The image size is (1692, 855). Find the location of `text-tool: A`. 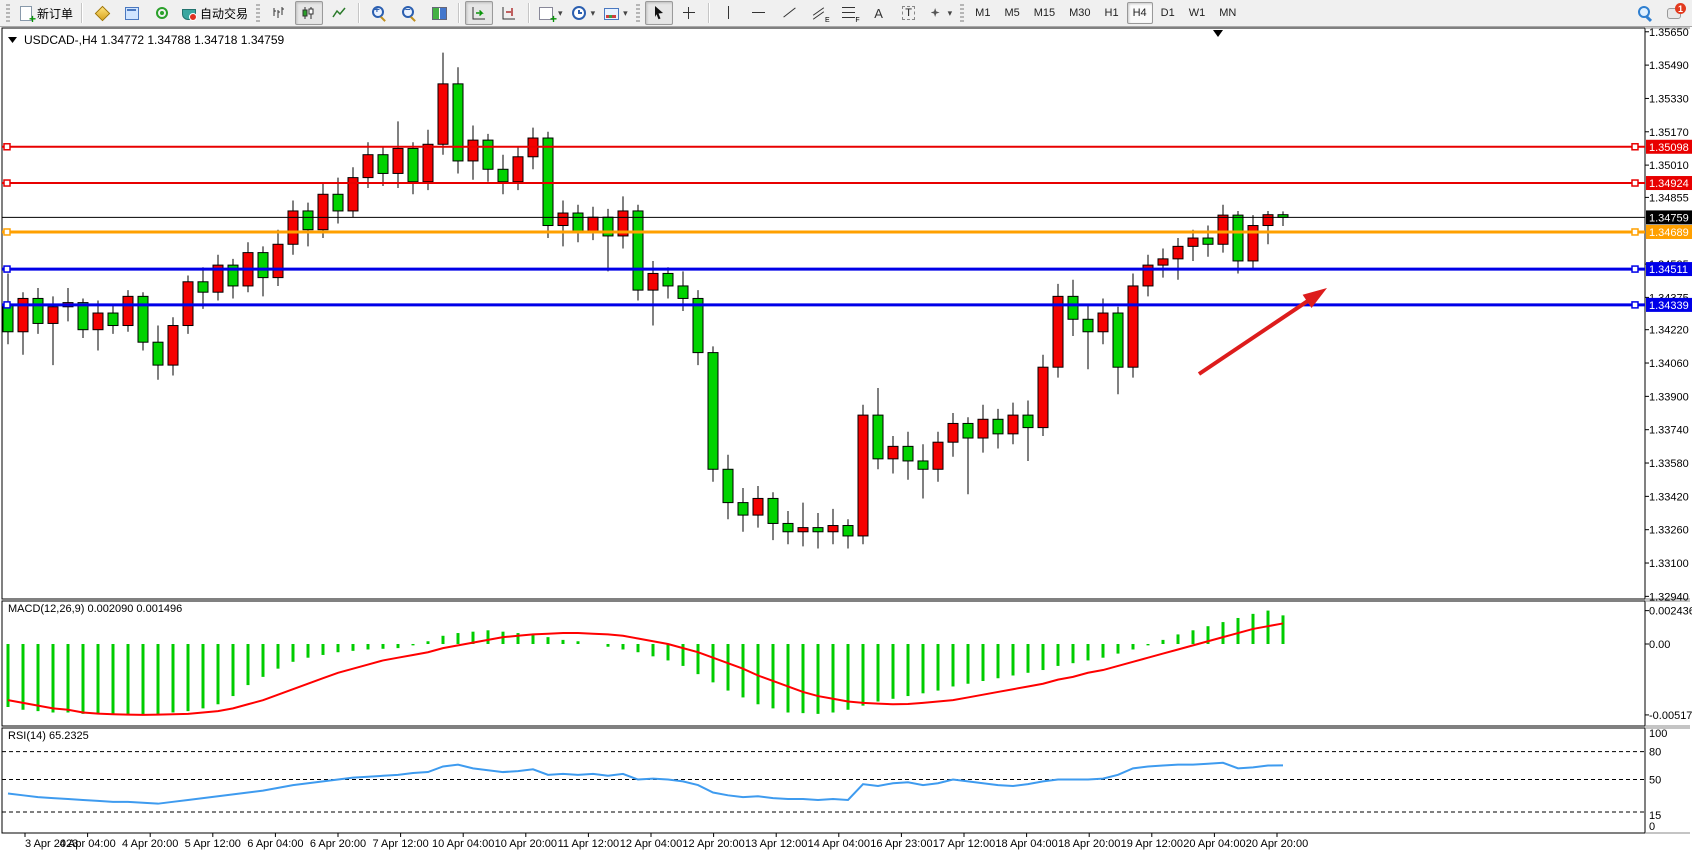

text-tool: A is located at coordinates (879, 13).